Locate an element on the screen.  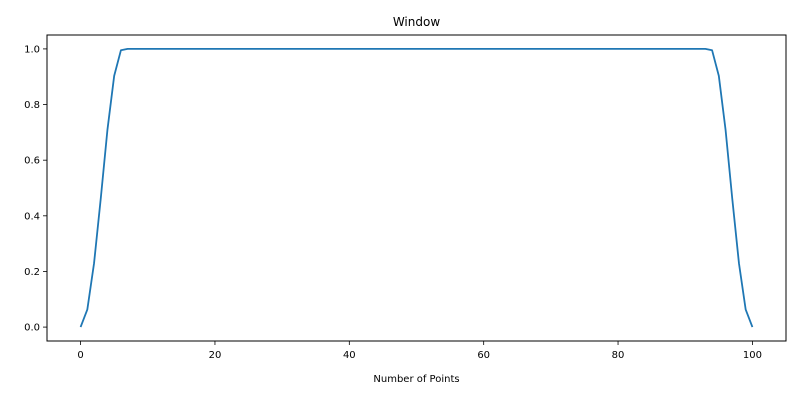
x-axis: 0 20 40 60 80 100 is located at coordinates (419, 351).